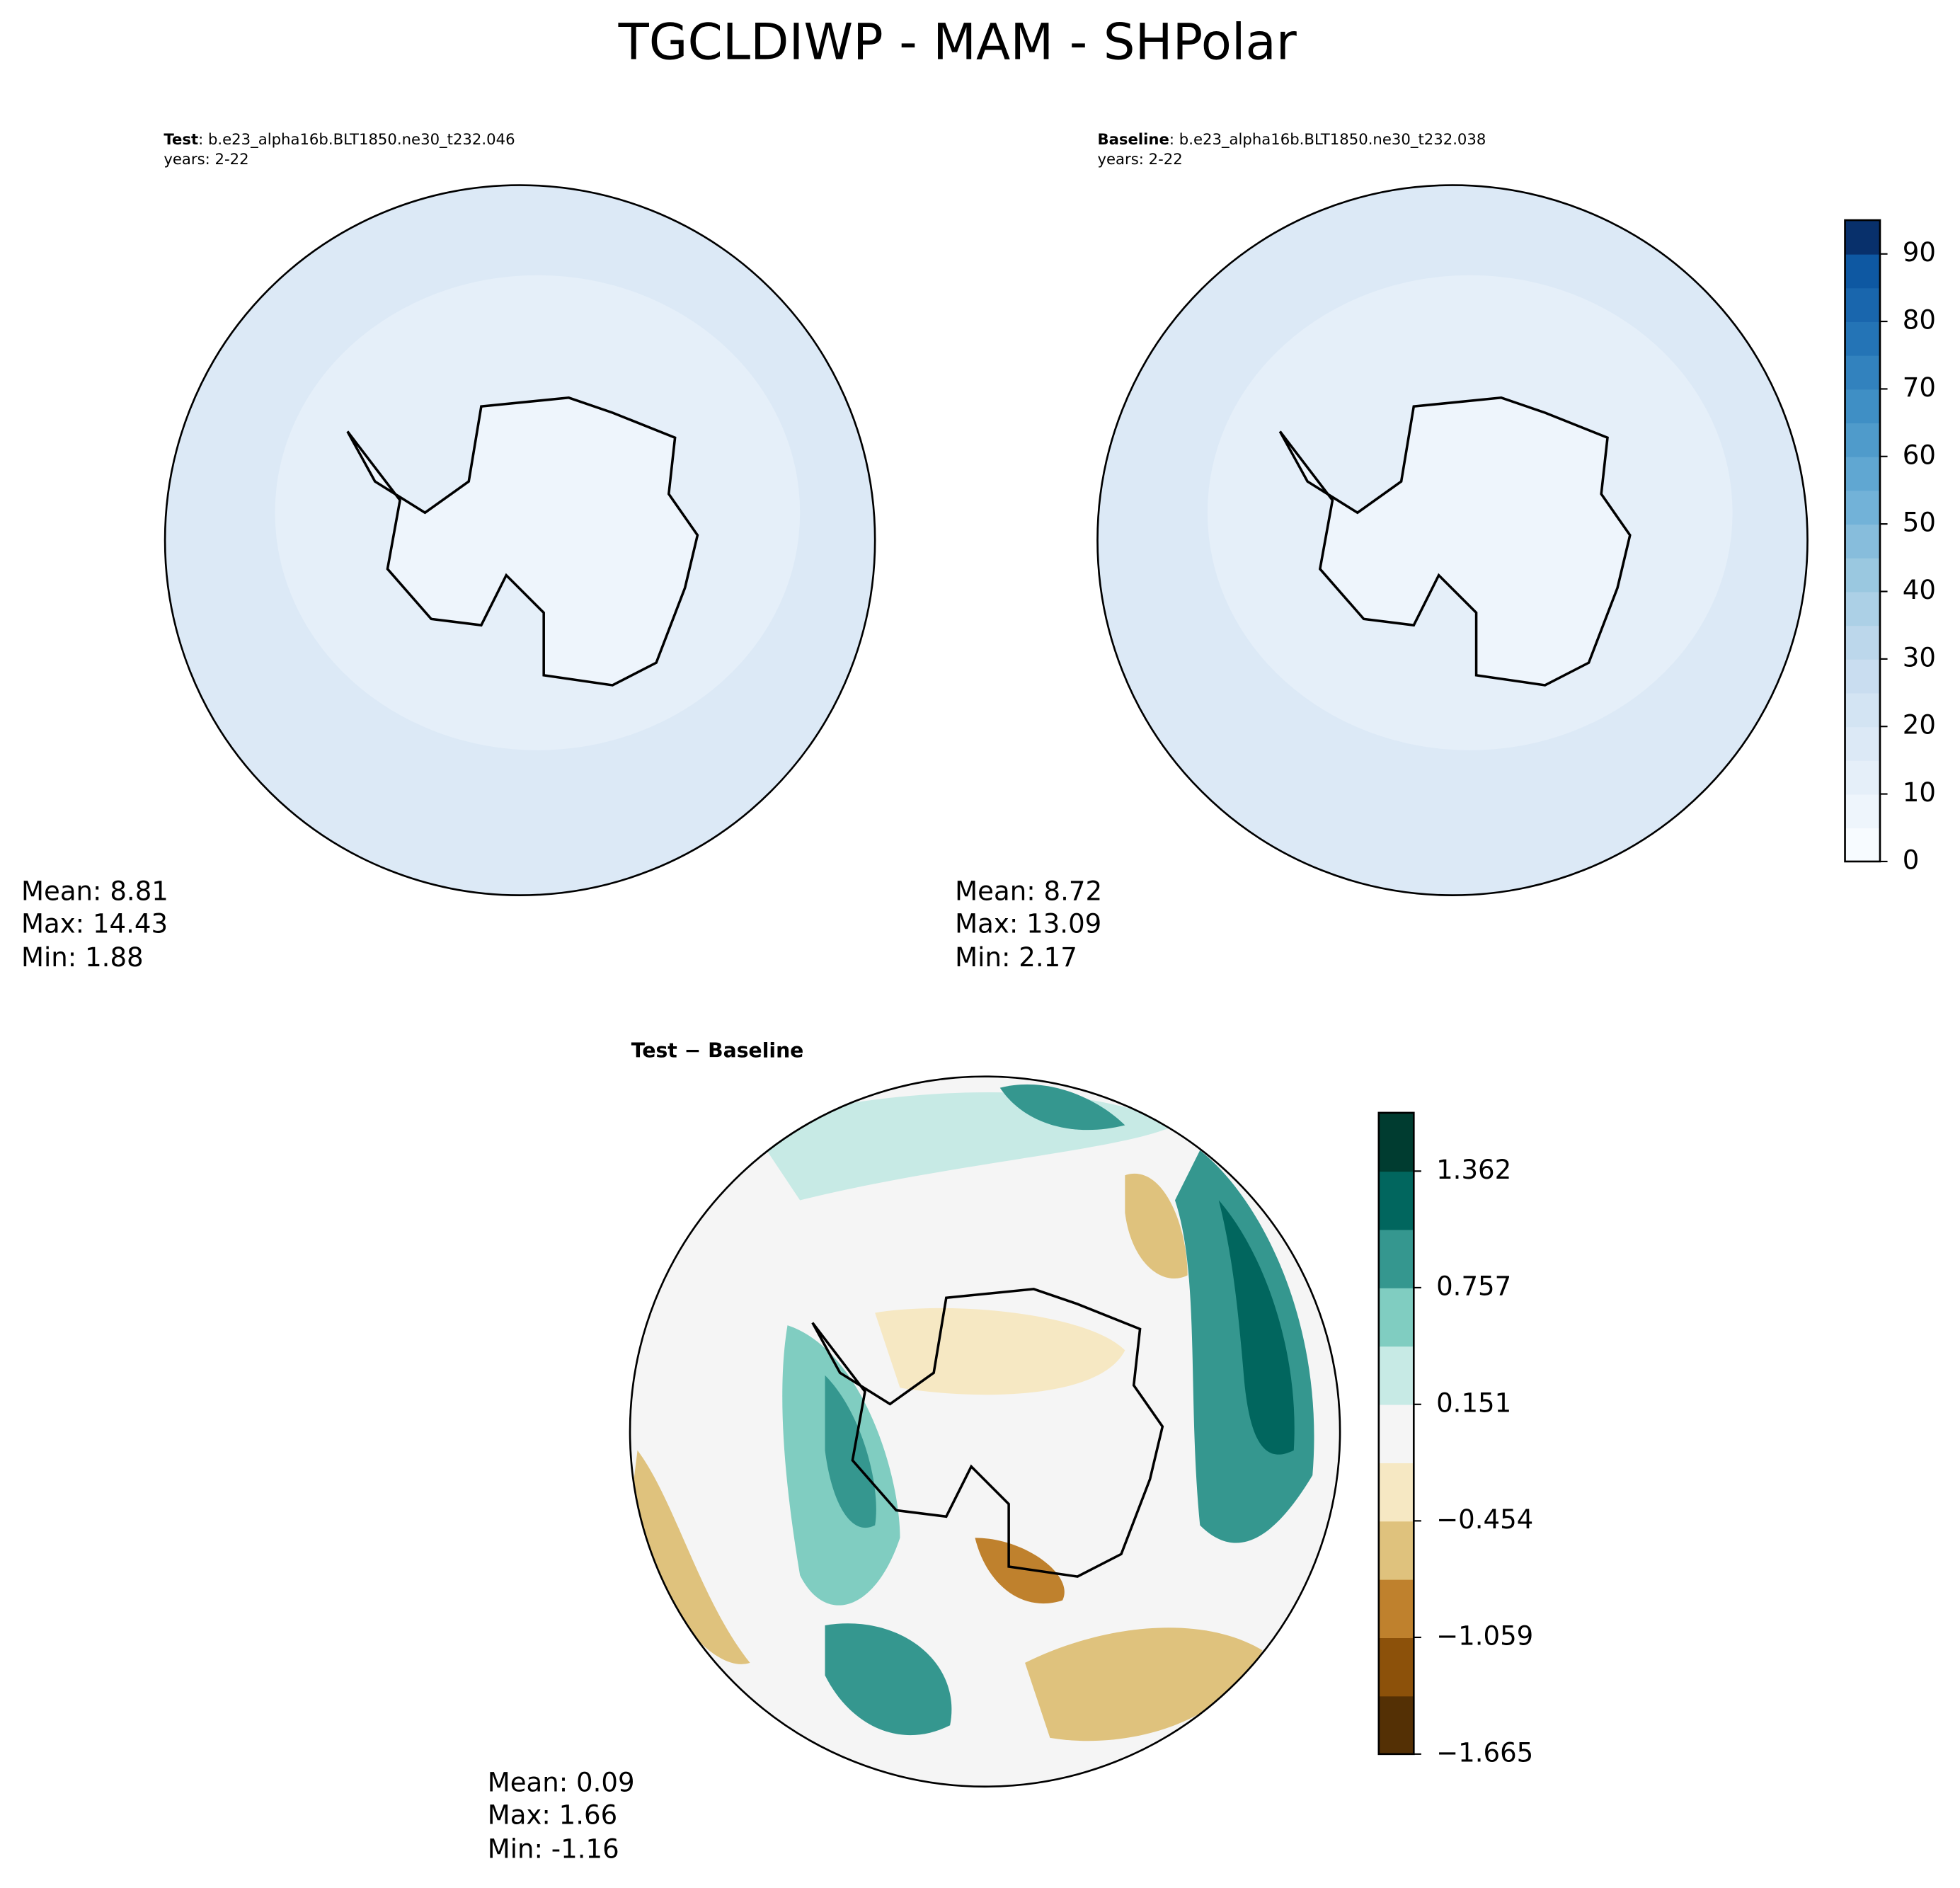 The height and width of the screenshot is (1888, 1960). I want to click on map-test, so click(520, 540).